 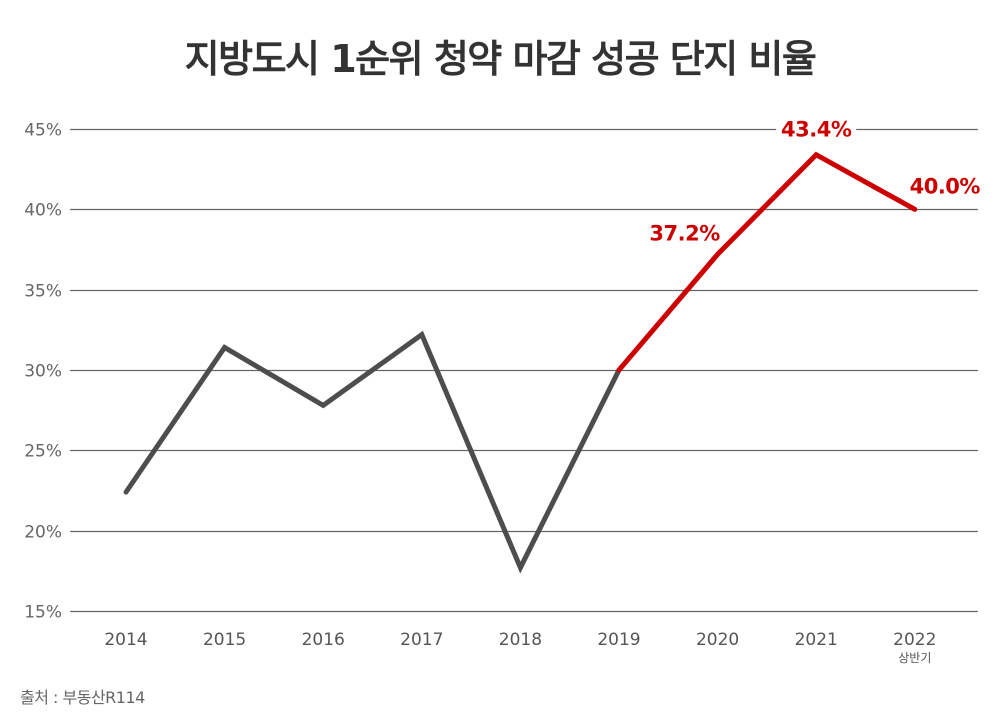 What do you see at coordinates (520, 640) in the screenshot?
I see `x-tick-label: 2018` at bounding box center [520, 640].